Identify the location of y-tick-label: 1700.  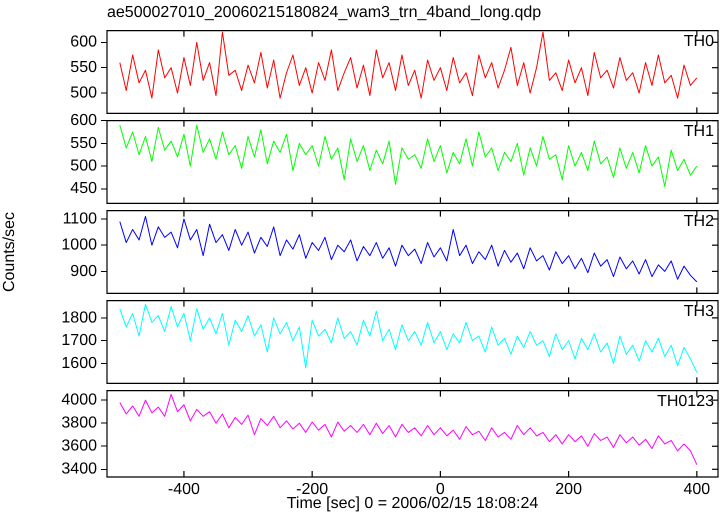
(79, 341).